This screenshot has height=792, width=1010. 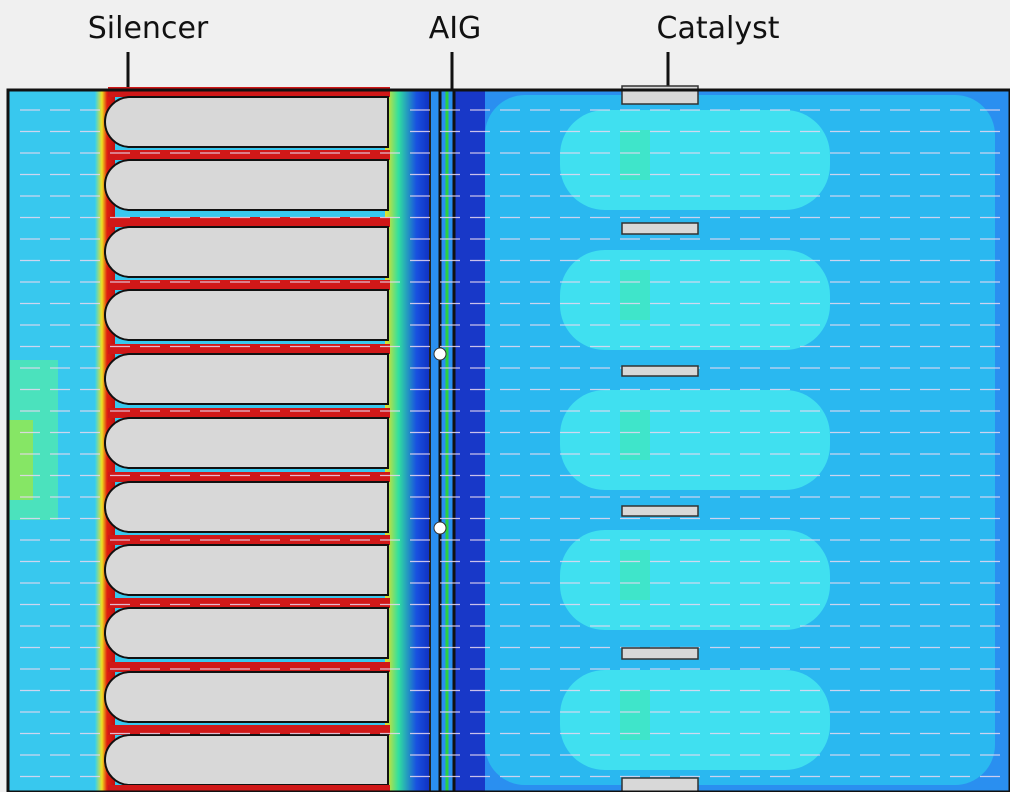 What do you see at coordinates (20, 460) in the screenshot?
I see `inlet-hotspot` at bounding box center [20, 460].